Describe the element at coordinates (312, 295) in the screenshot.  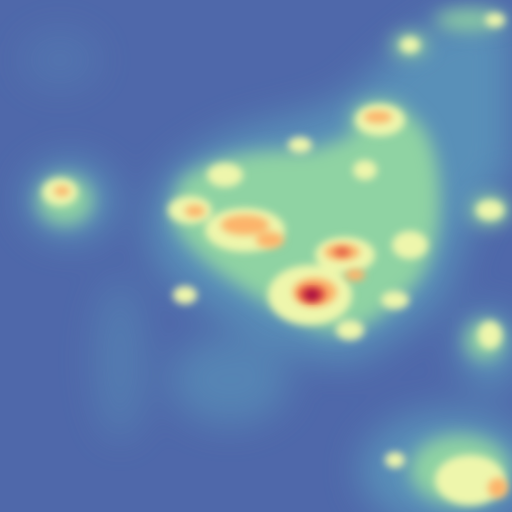
I see `peak-density-layer` at that location.